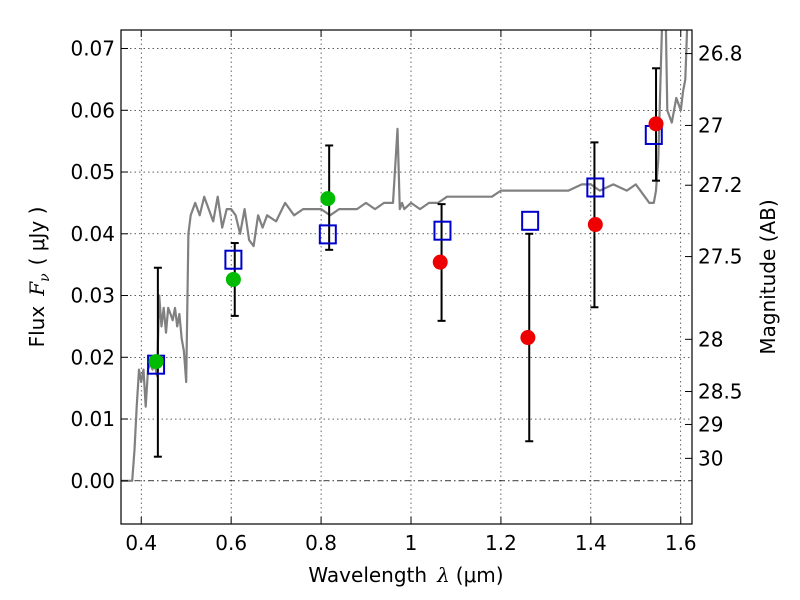 This screenshot has width=800, height=600. What do you see at coordinates (242, 280) in the screenshot?
I see `green-point-markers` at bounding box center [242, 280].